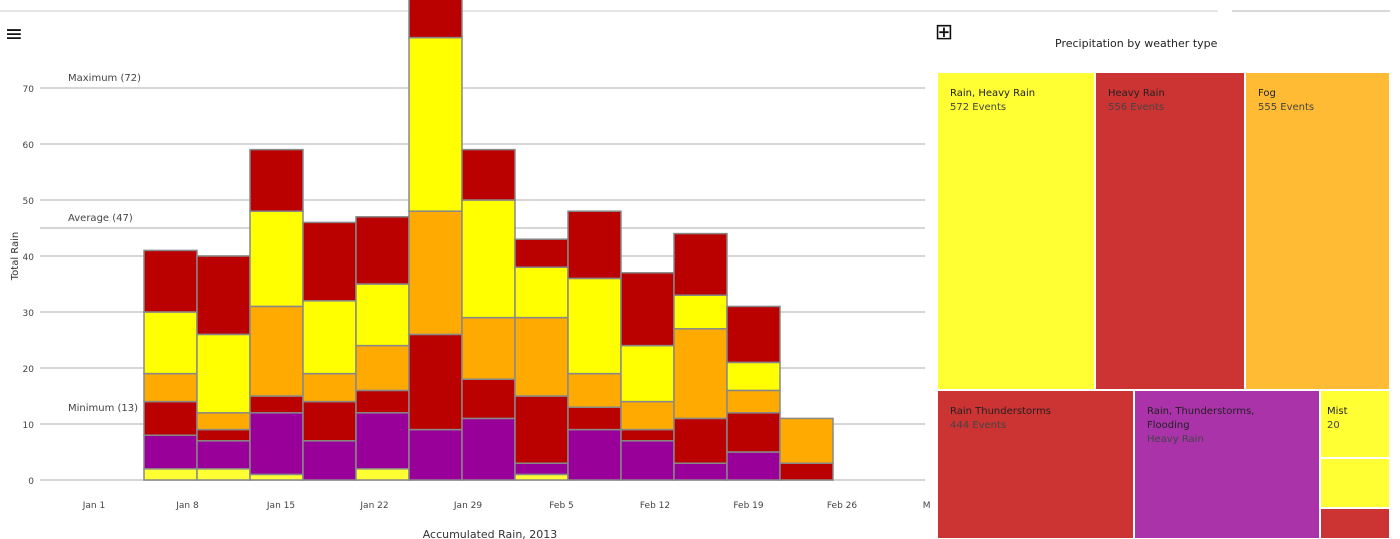  Describe the element at coordinates (1000, 419) in the screenshot. I see `treemap-cell-label-3: Rain Thunderstorms 444 Events` at that location.